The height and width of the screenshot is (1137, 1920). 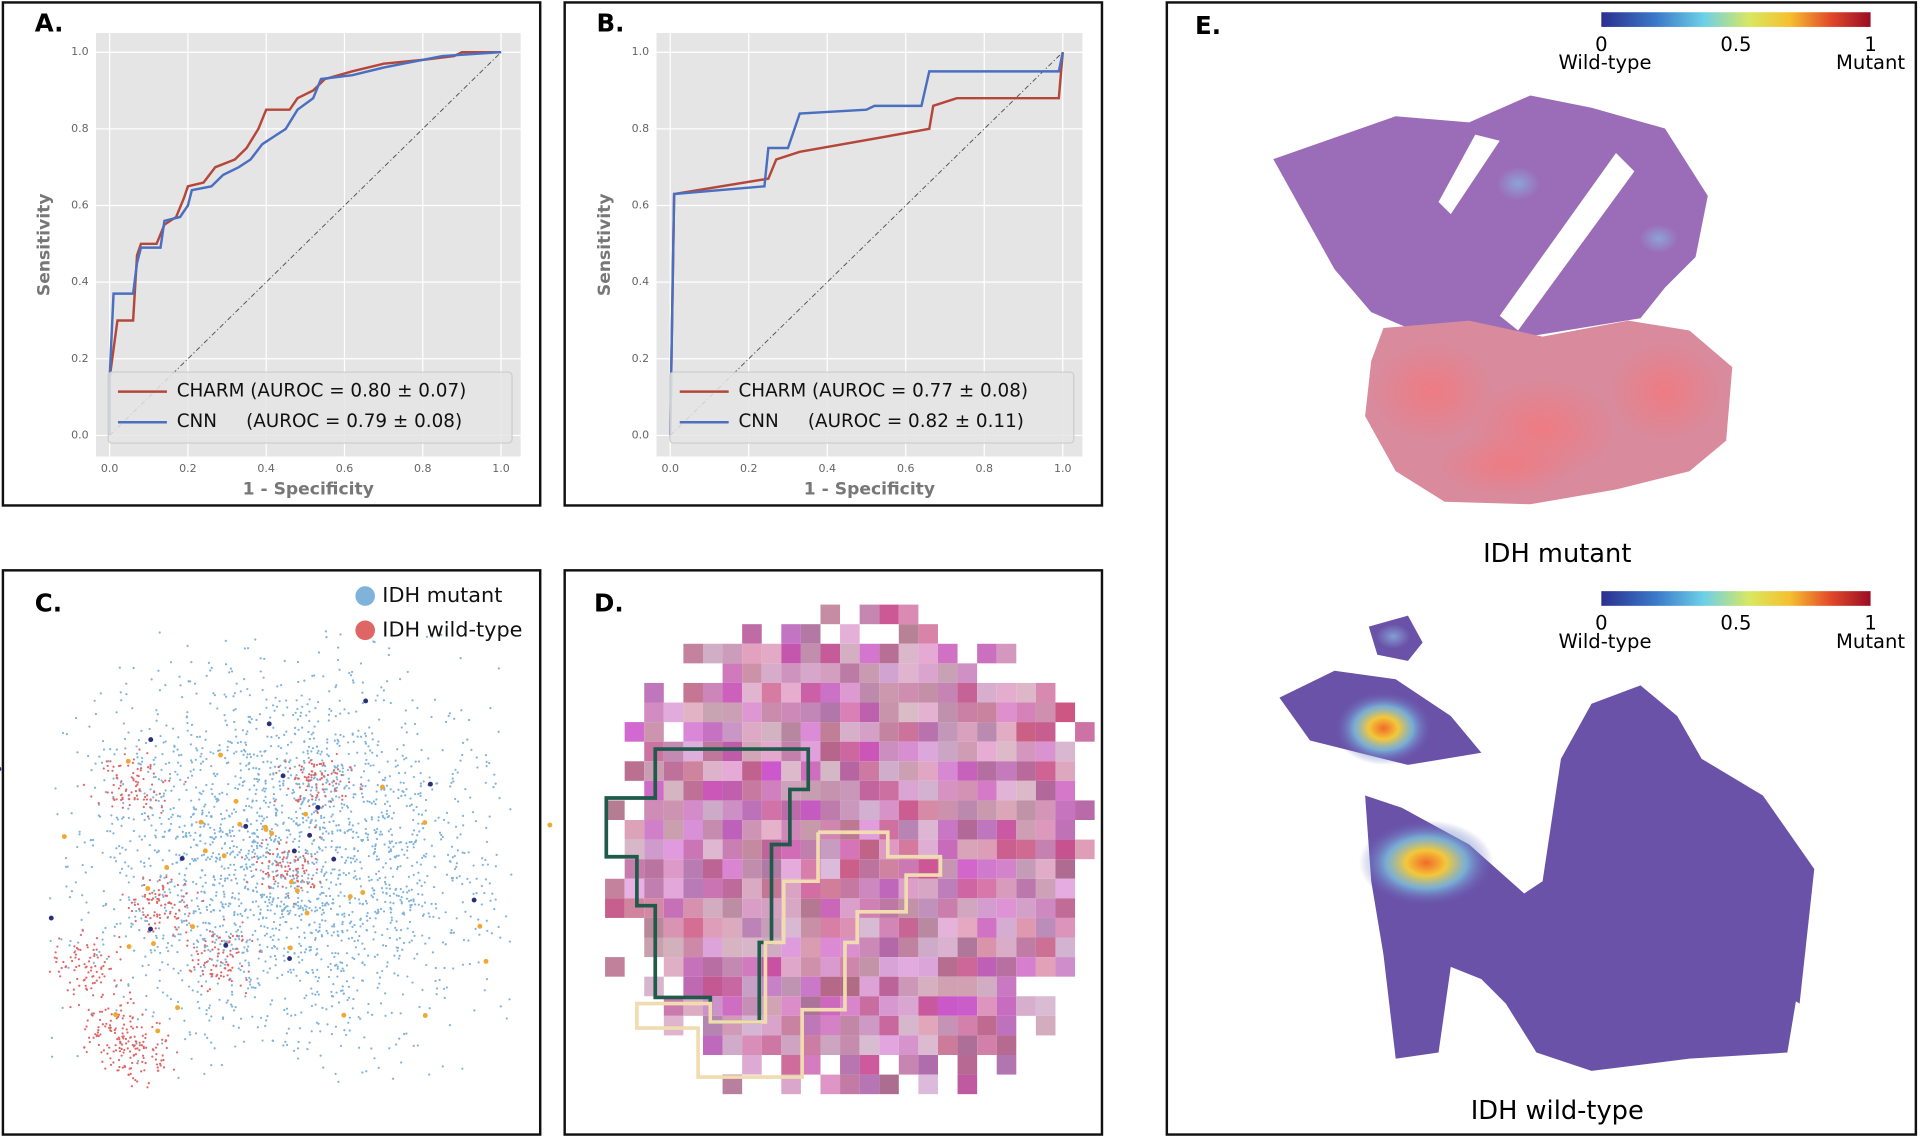 What do you see at coordinates (422, 468) in the screenshot?
I see `x-tick-label: 0.8` at bounding box center [422, 468].